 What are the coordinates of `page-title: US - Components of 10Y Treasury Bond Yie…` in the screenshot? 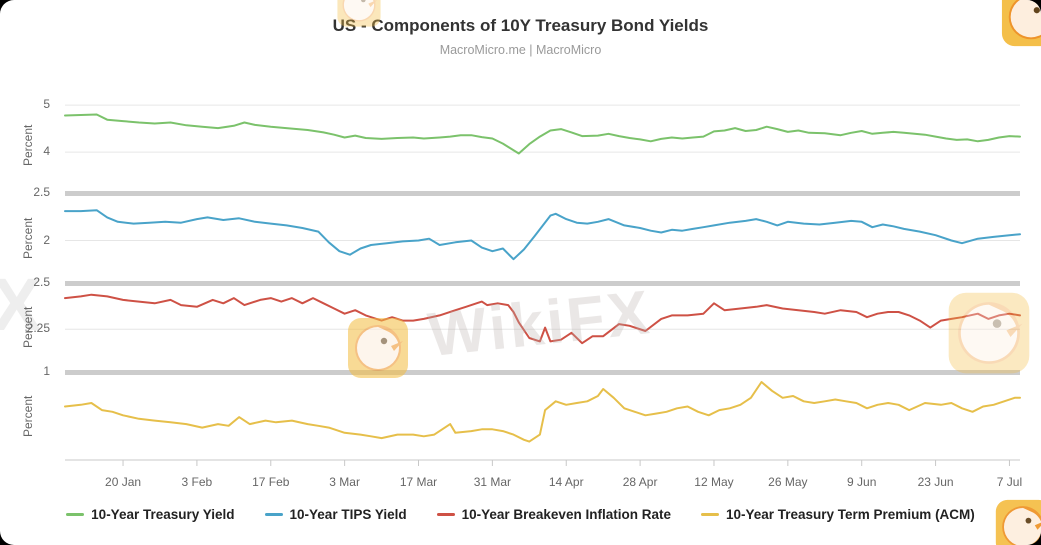 It's located at (520, 25).